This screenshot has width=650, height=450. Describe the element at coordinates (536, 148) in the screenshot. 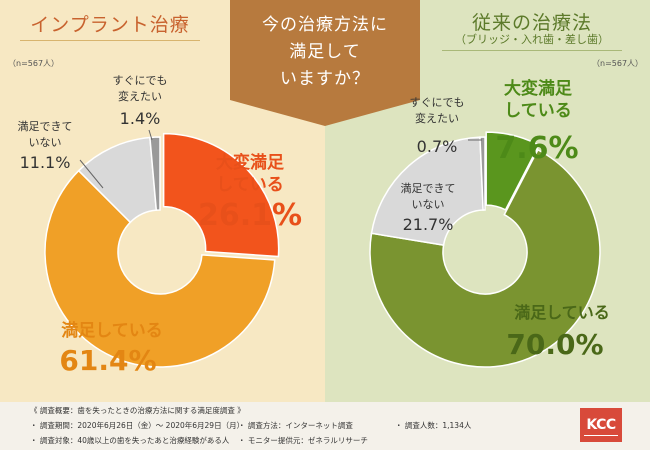

I see `right-value-very: 7.6%` at that location.